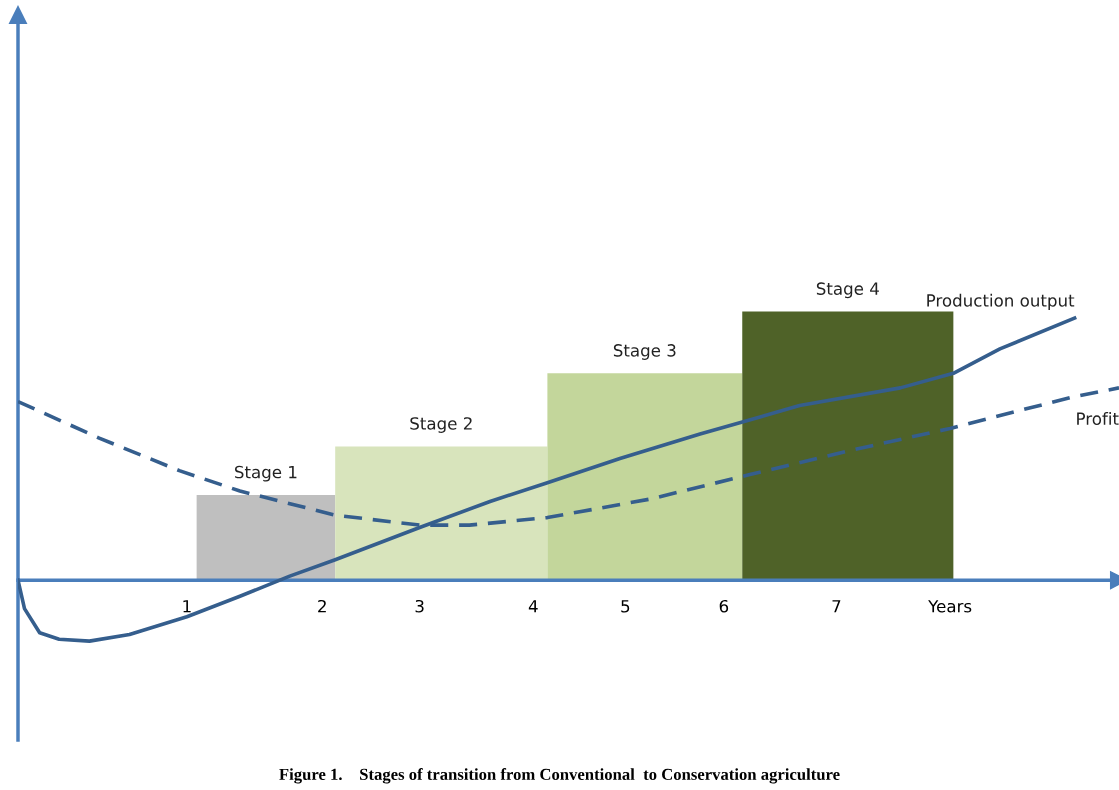  What do you see at coordinates (533, 606) in the screenshot?
I see `x-tick-label: 4` at bounding box center [533, 606].